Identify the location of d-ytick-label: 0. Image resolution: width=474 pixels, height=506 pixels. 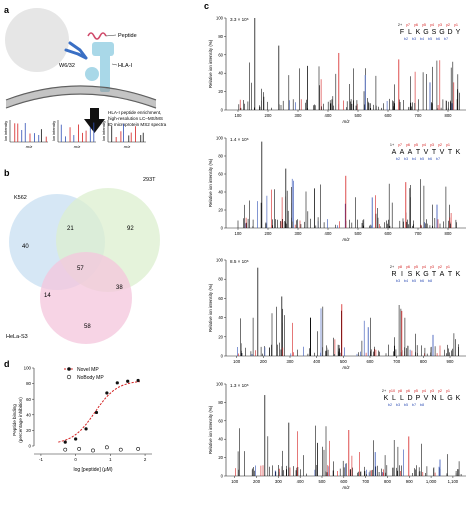
(30, 446).